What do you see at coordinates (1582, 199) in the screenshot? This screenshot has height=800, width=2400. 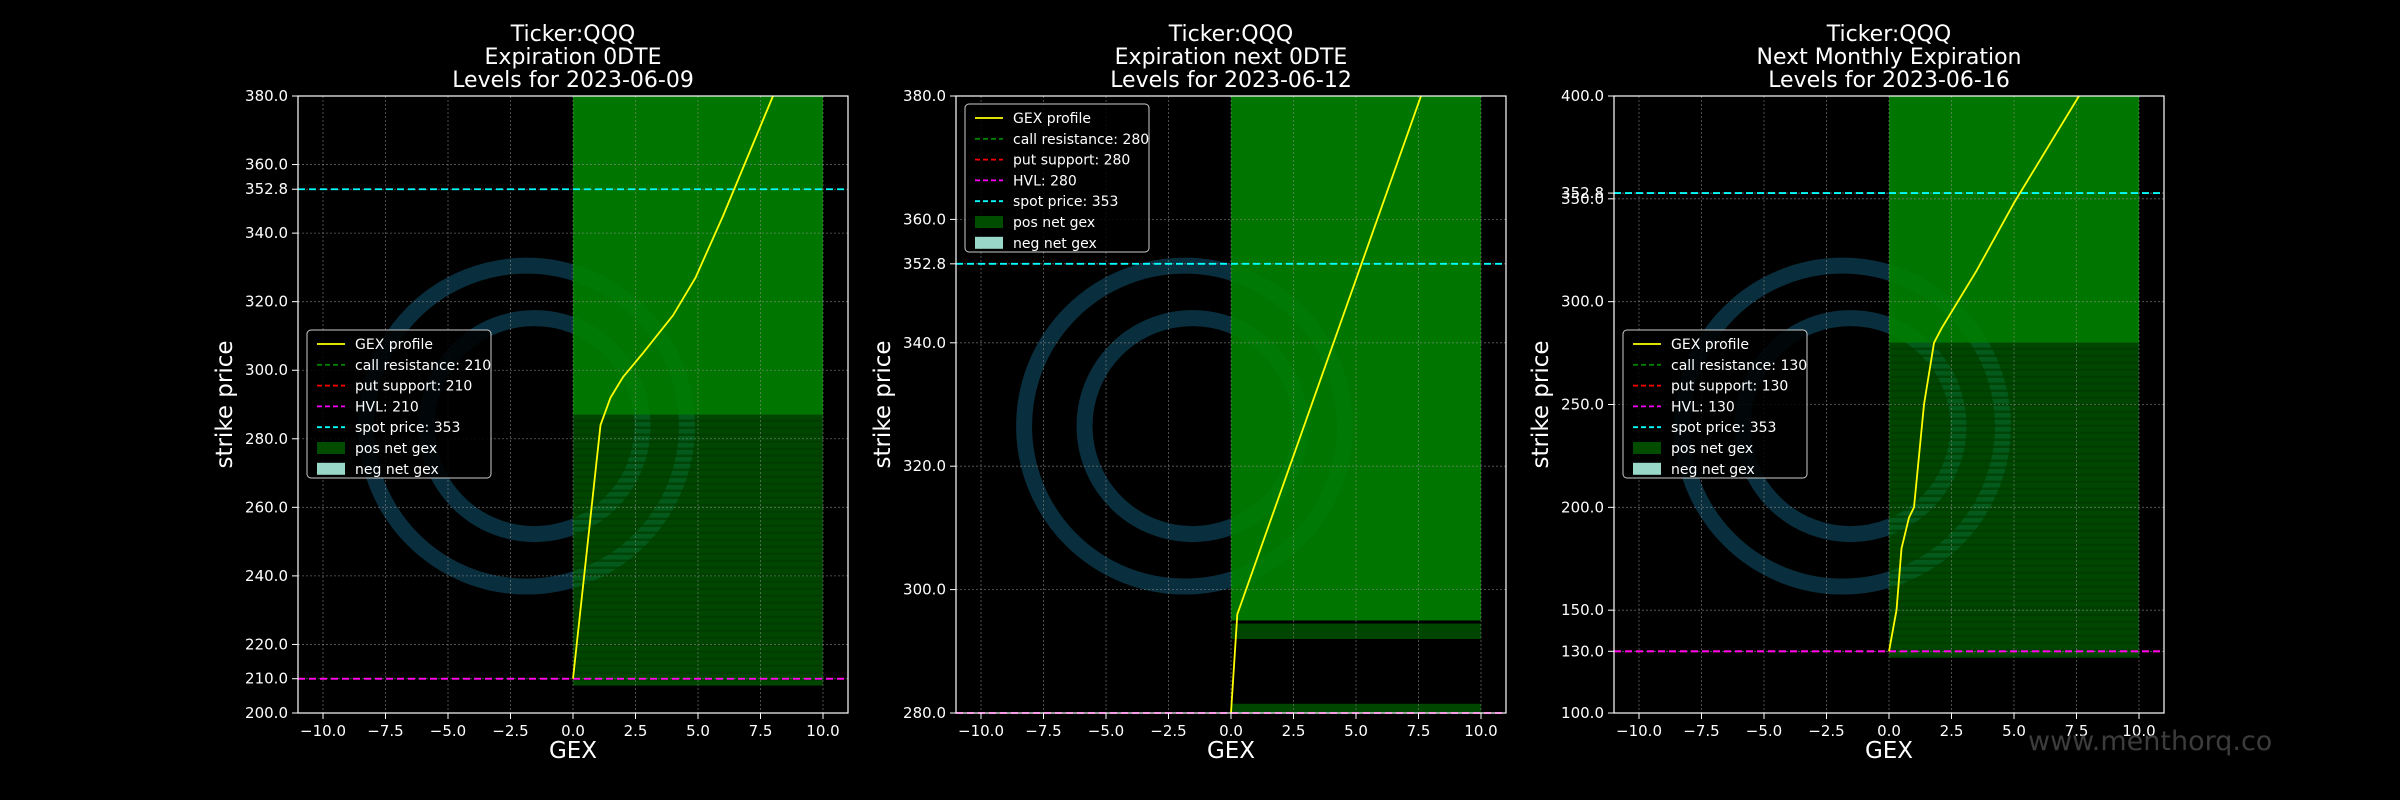 I see `y-tick-label: 350.0` at bounding box center [1582, 199].